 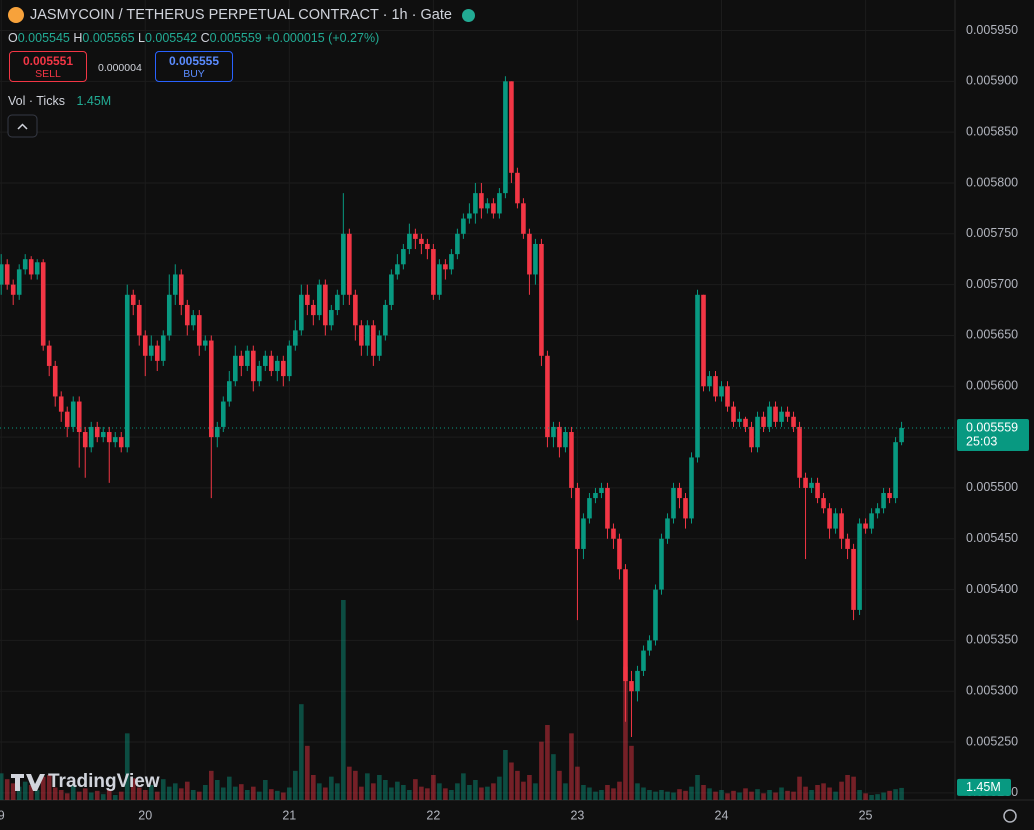 I want to click on x-tick-label: 25, so click(x=866, y=815).